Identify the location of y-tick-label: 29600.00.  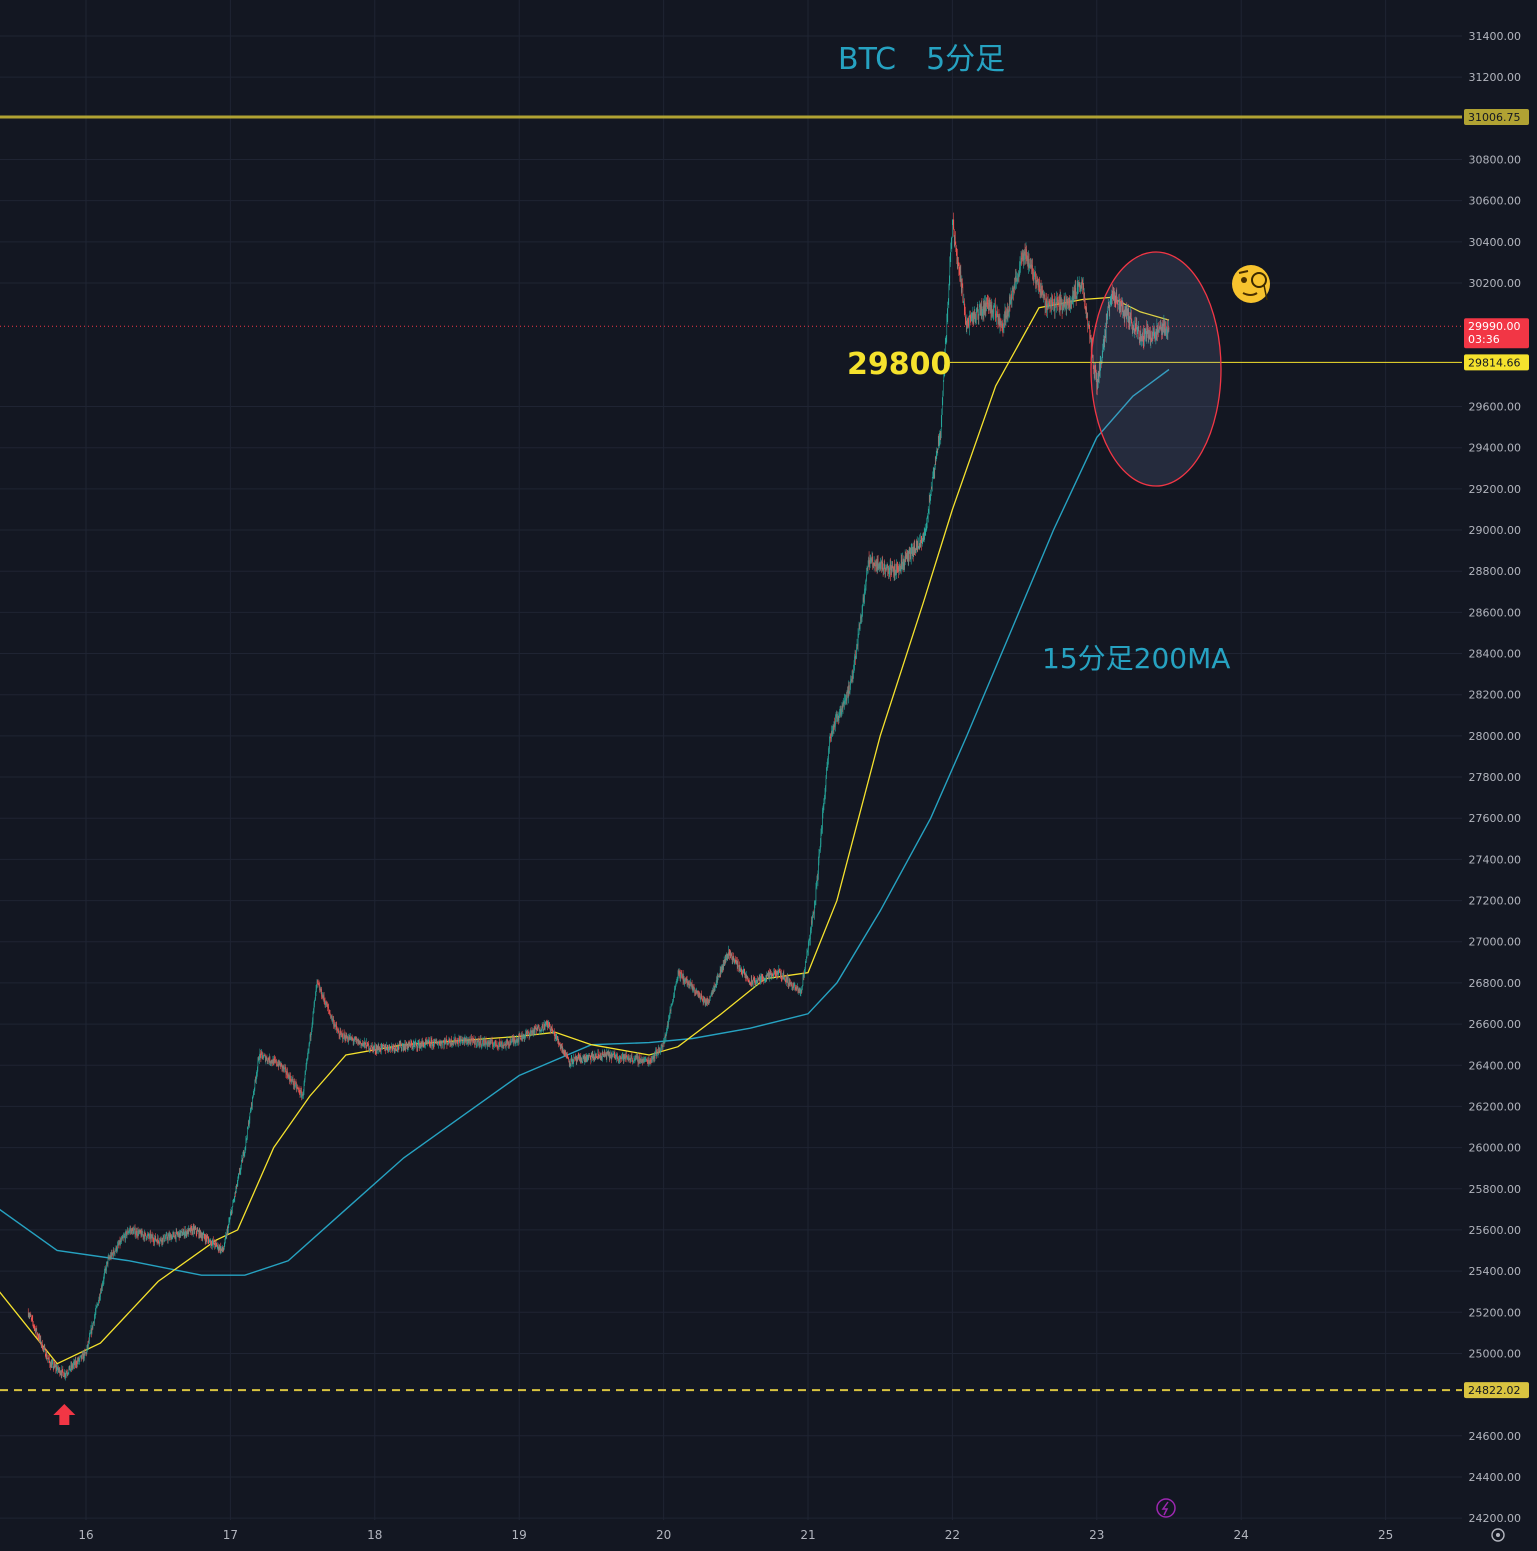
(1495, 407).